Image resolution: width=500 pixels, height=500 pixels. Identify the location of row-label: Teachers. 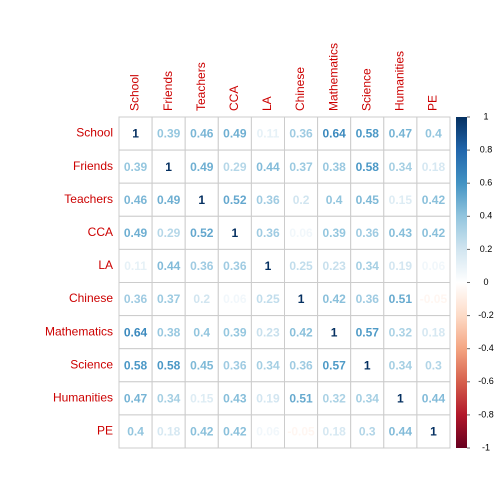
(88, 199).